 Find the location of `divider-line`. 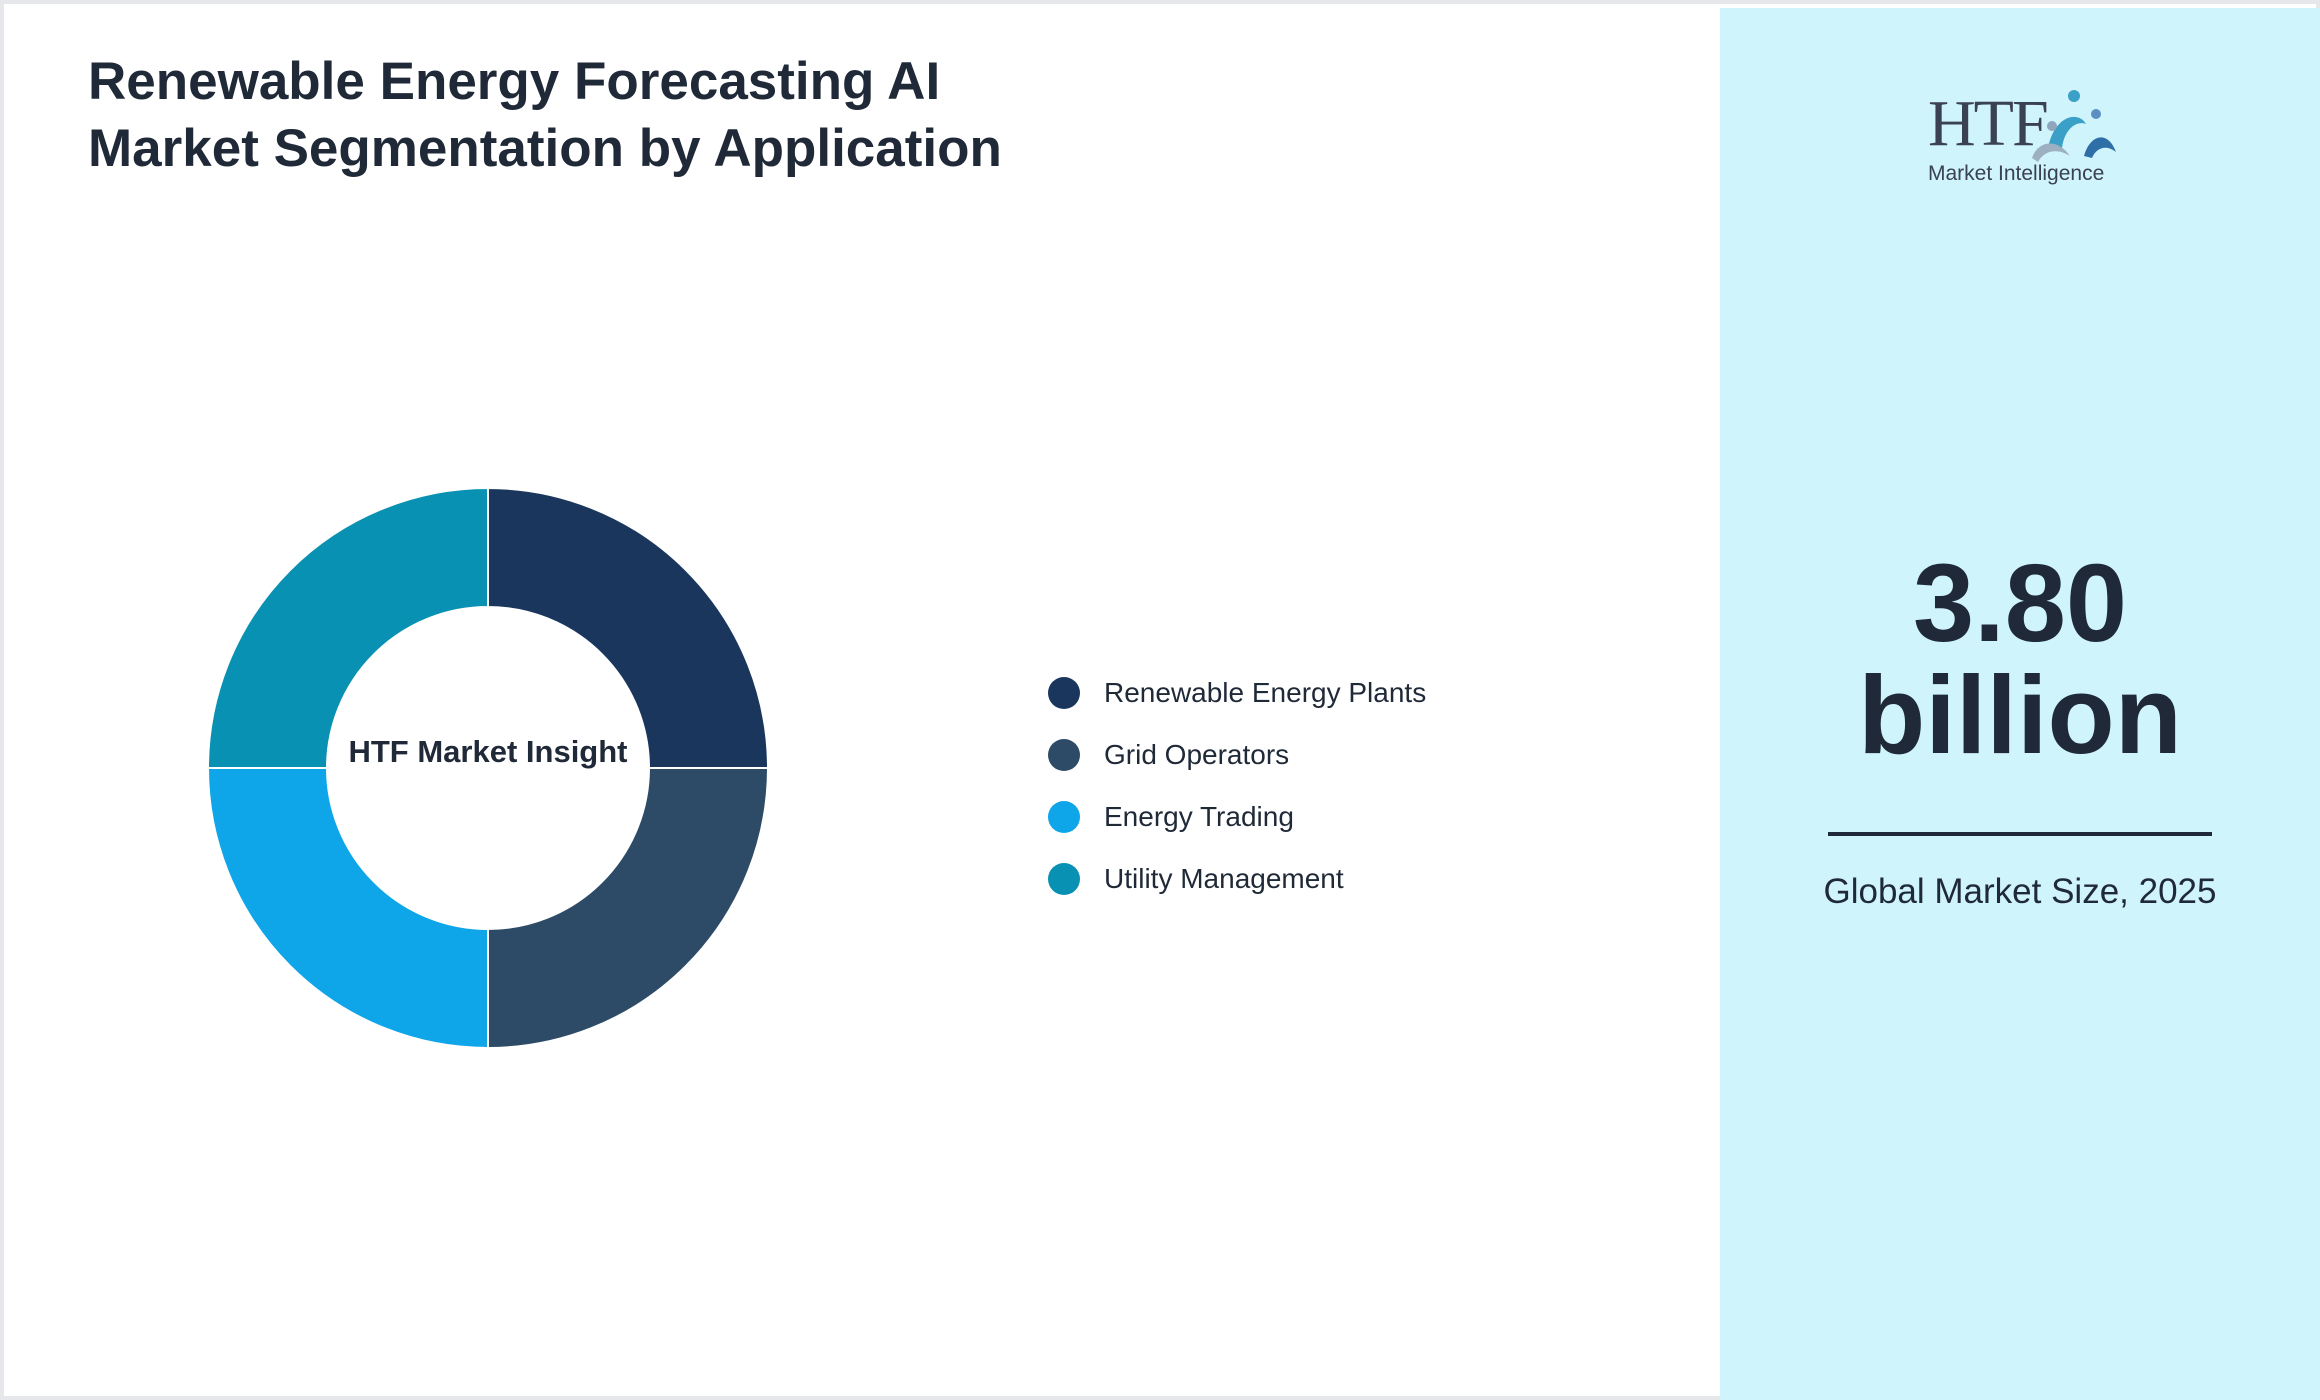

divider-line is located at coordinates (2020, 834).